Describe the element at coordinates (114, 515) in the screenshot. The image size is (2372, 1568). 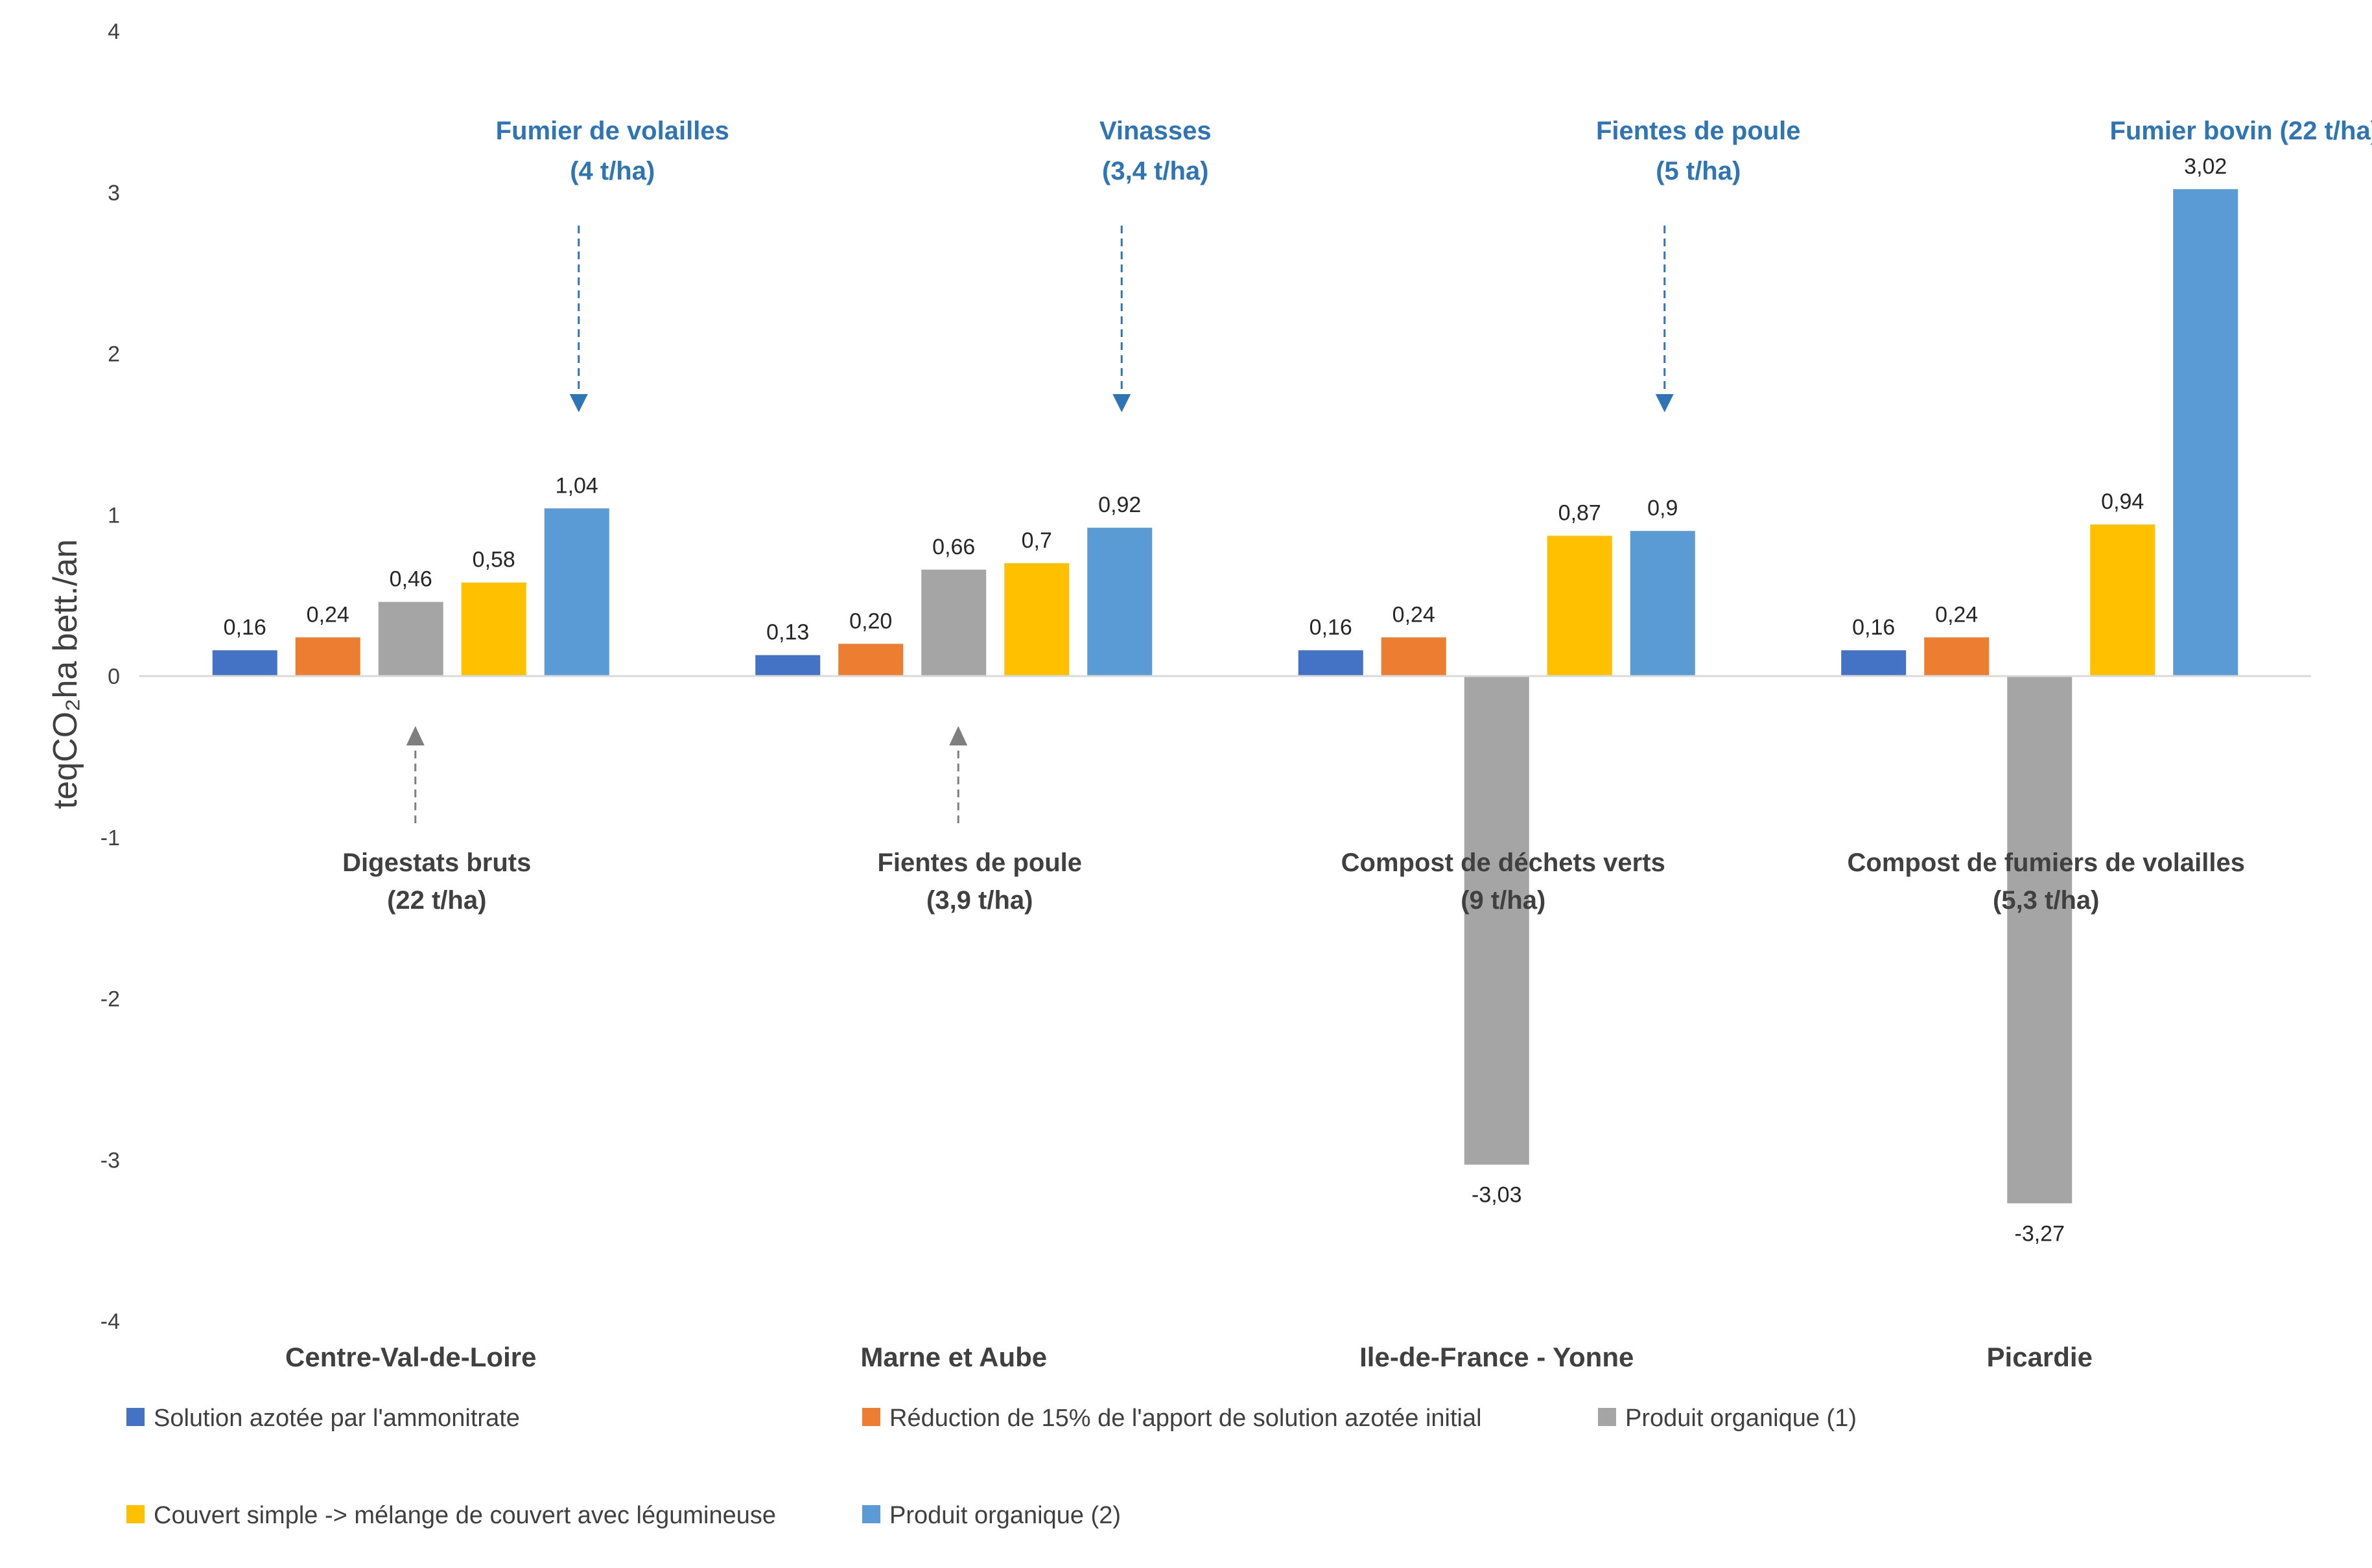
I see `y-tick-label: 1` at that location.